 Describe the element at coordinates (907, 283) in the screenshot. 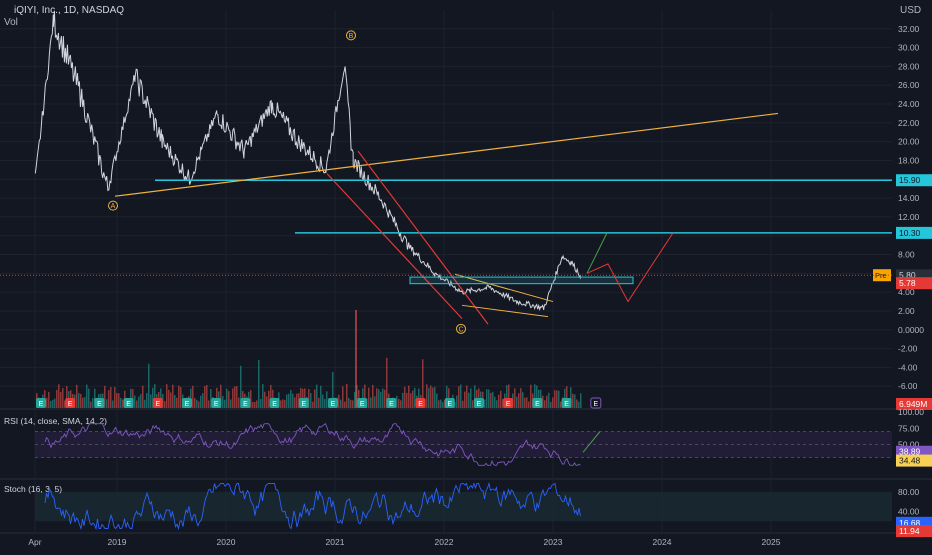

I see `last-price-tag: 5.78` at that location.